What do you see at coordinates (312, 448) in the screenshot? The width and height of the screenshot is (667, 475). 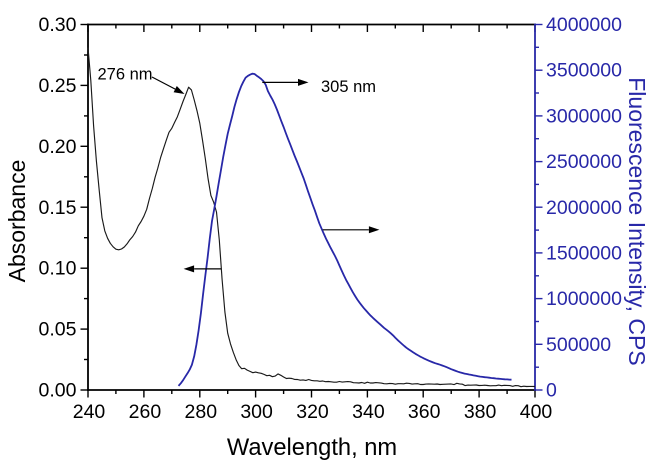 I see `svg-text: Wavelength, nm` at bounding box center [312, 448].